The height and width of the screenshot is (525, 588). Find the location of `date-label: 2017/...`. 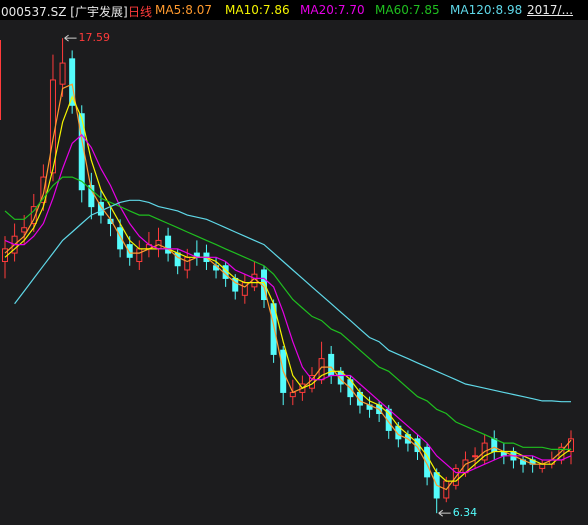

date-label: 2017/... is located at coordinates (550, 10).